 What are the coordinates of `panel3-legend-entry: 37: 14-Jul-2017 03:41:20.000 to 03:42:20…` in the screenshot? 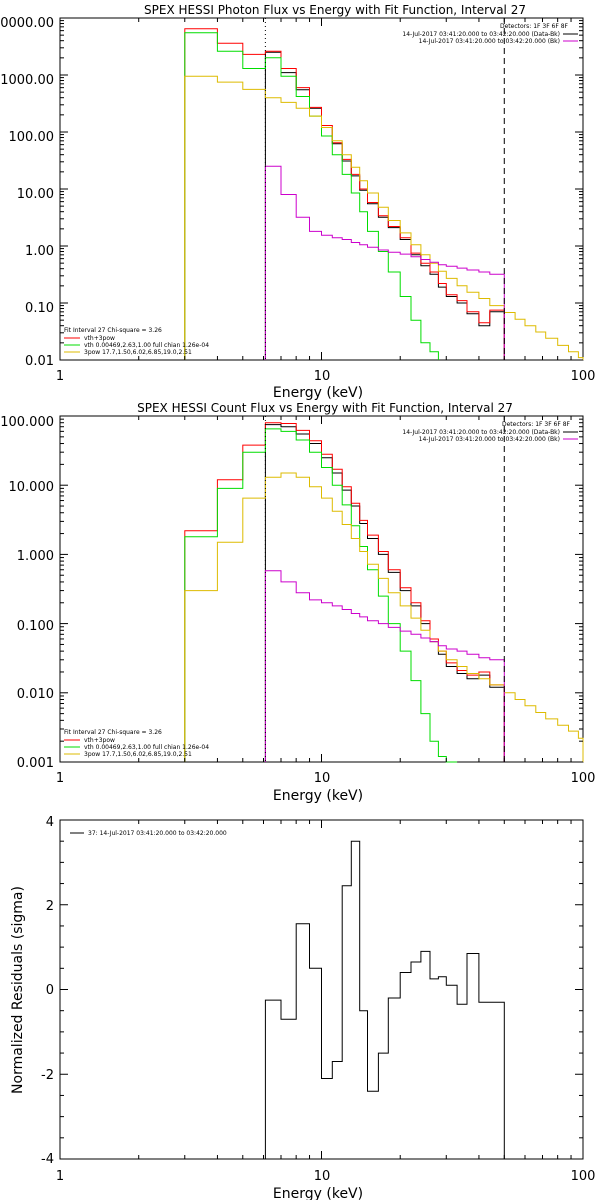 It's located at (157, 833).